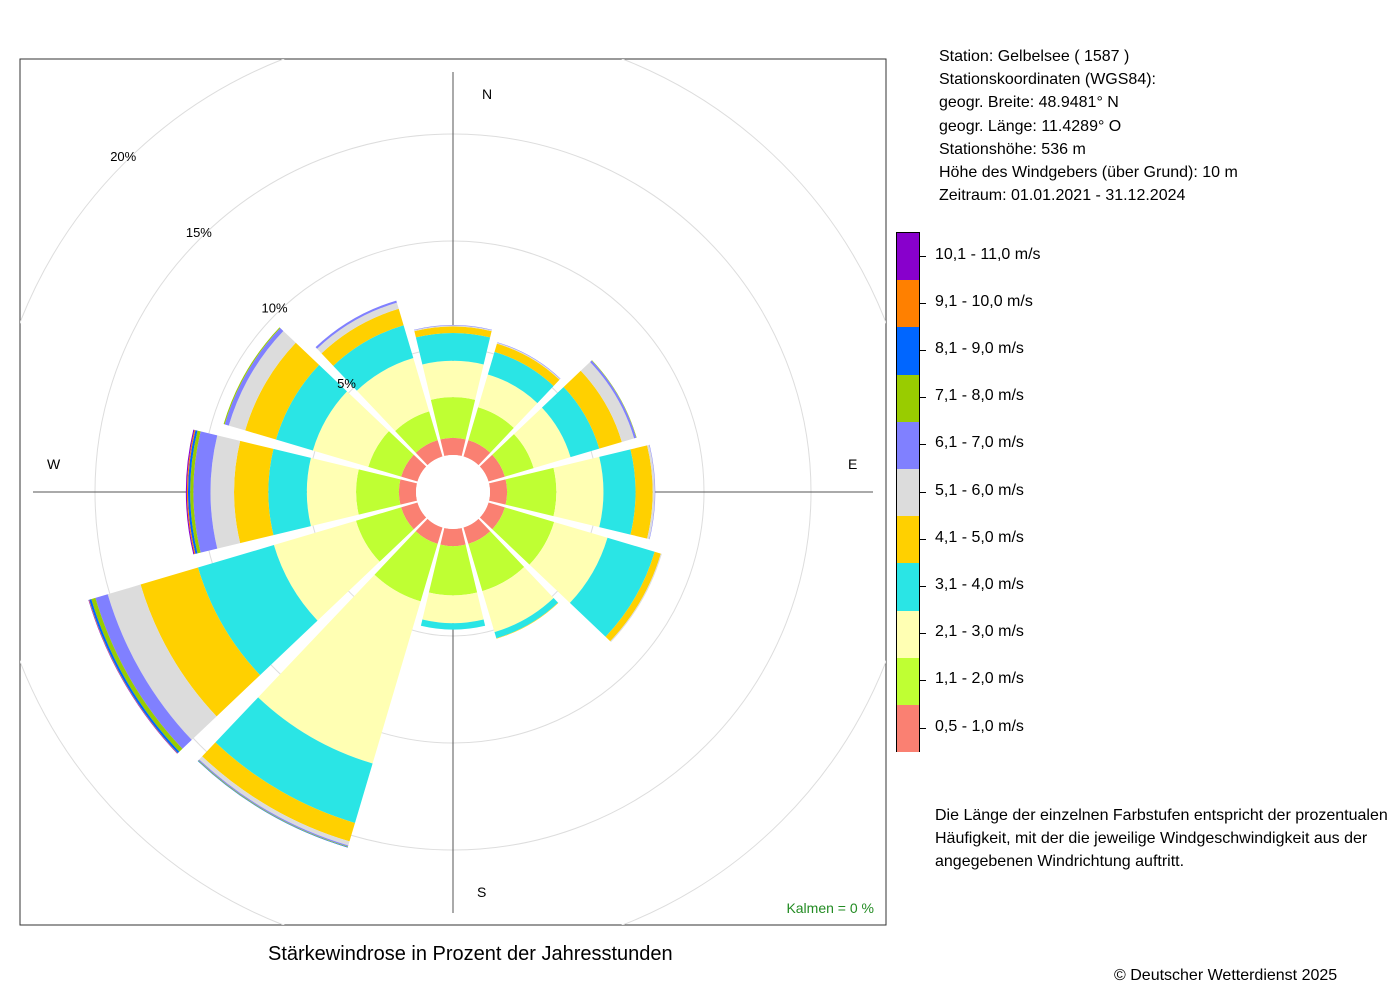 The width and height of the screenshot is (1400, 1000). I want to click on legend-label-6: 6,1 - 7,0 m/s, so click(979, 443).